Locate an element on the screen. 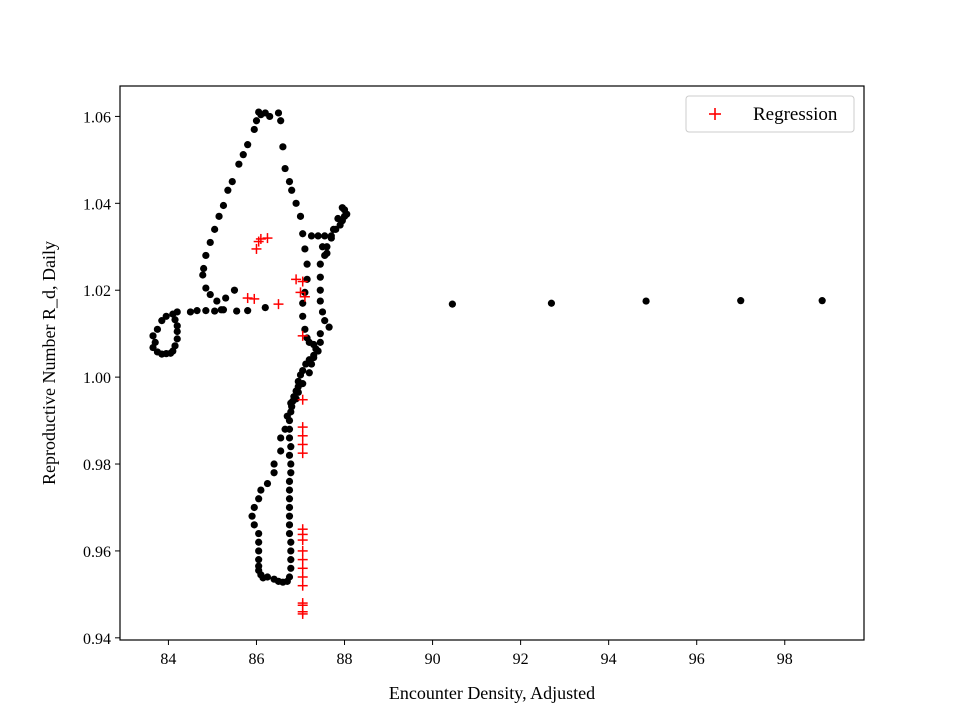  x-tick-label: 96 is located at coordinates (697, 659).